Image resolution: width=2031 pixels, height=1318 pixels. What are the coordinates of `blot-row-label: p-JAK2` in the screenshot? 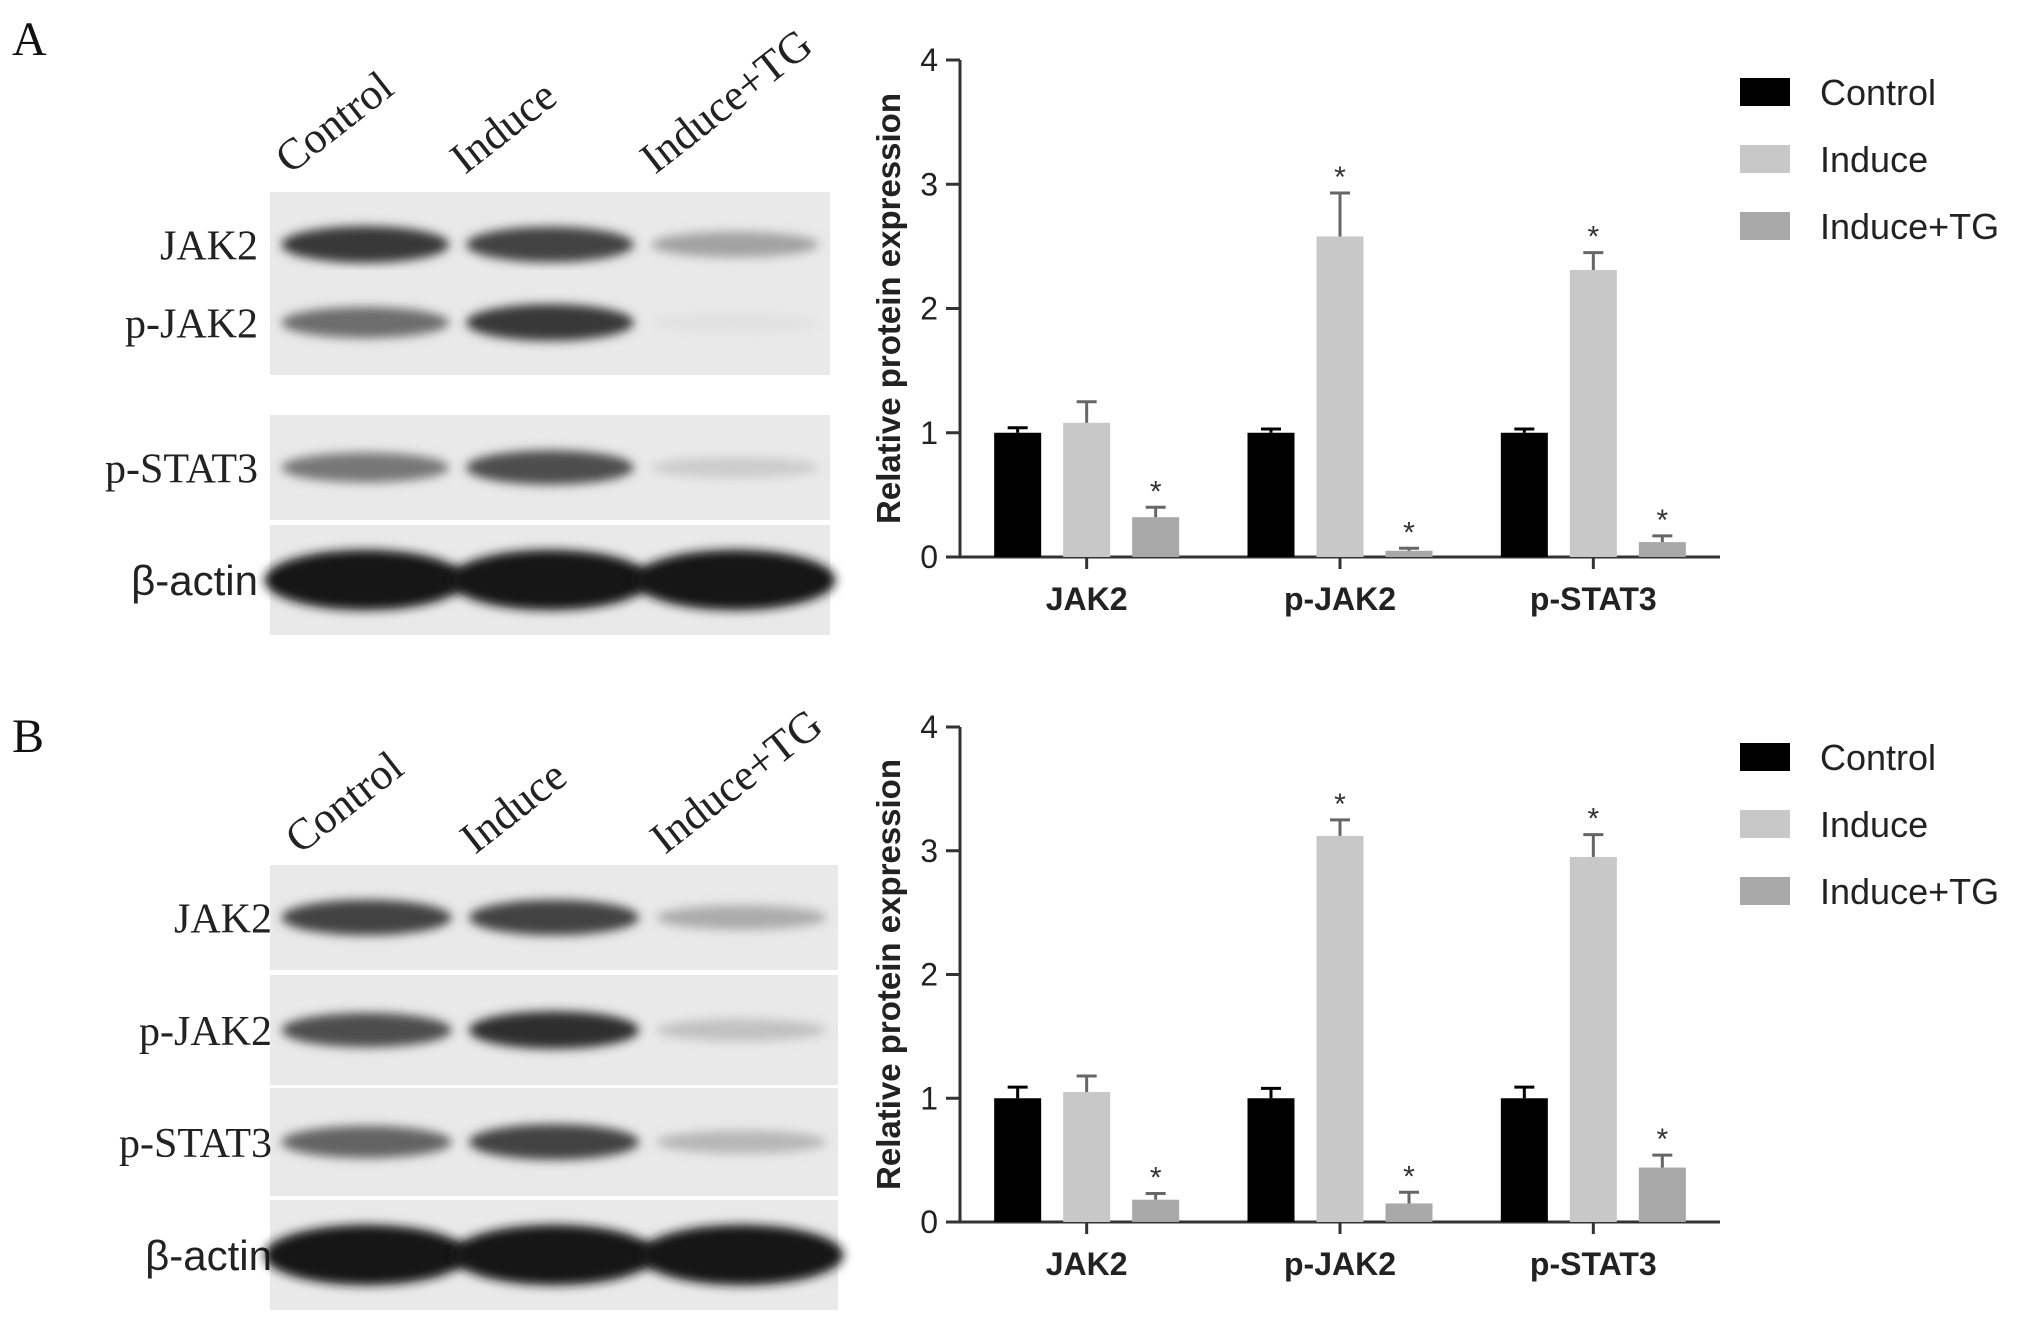 It's located at (205, 1032).